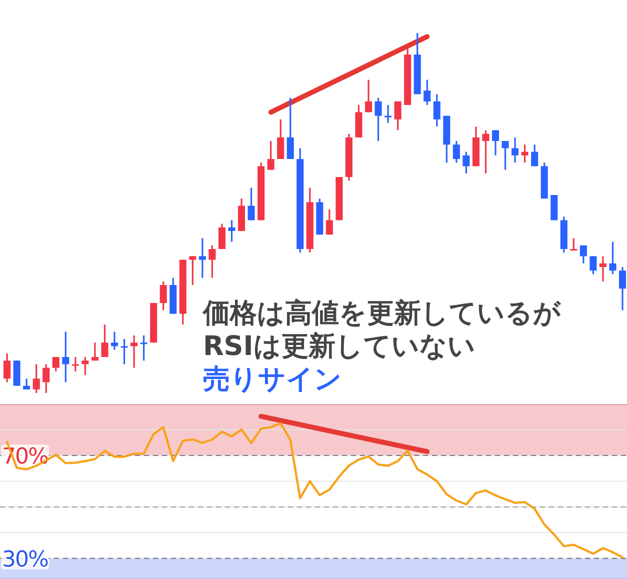 The image size is (627, 579). Describe the element at coordinates (382, 313) in the screenshot. I see `annotation: 価格は高値を更新しているが` at that location.